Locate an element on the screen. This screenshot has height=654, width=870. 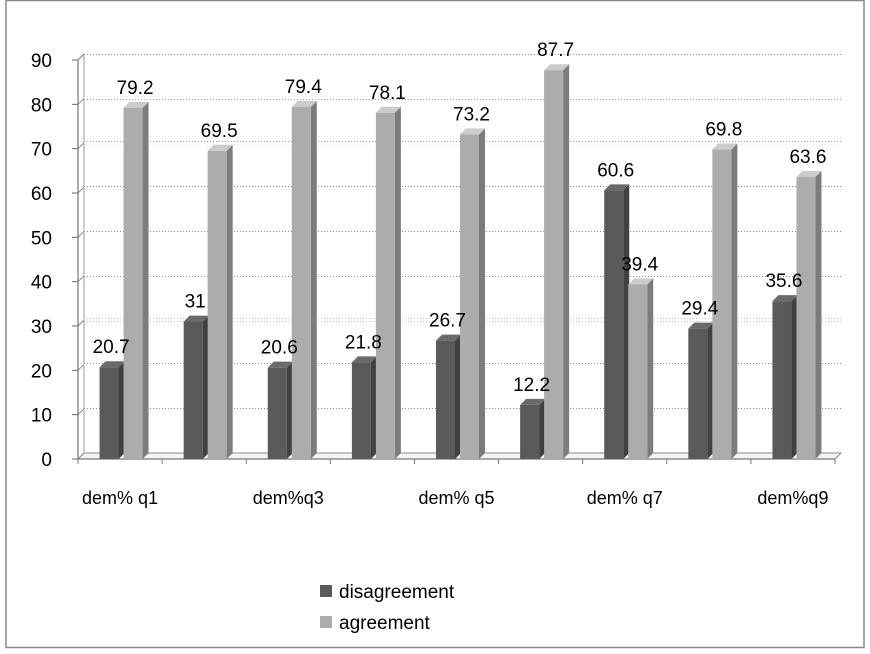
plot-back-wall is located at coordinates (81, 256).